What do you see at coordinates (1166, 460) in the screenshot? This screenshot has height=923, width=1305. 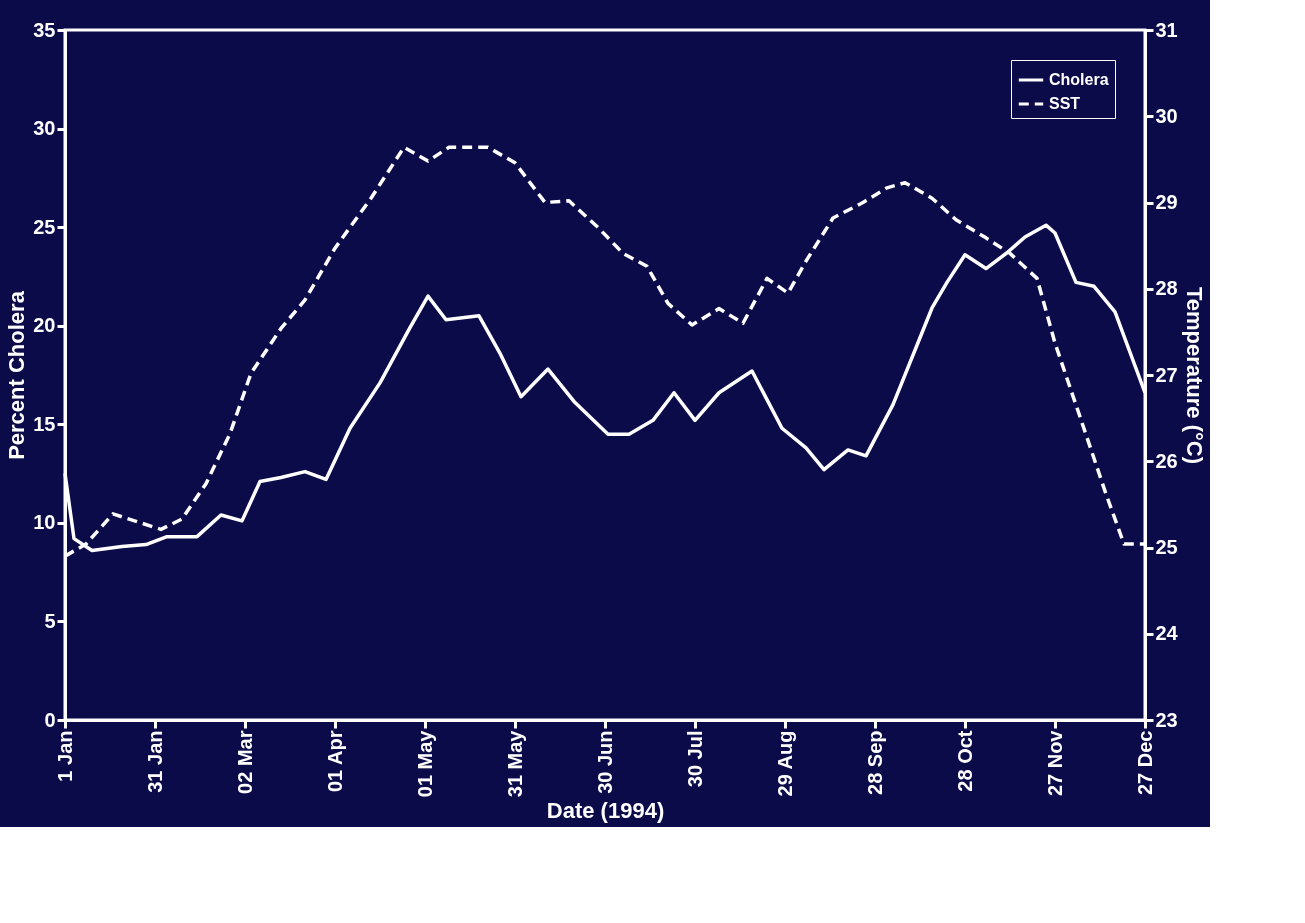 I see `y2-tick-label: 26` at bounding box center [1166, 460].